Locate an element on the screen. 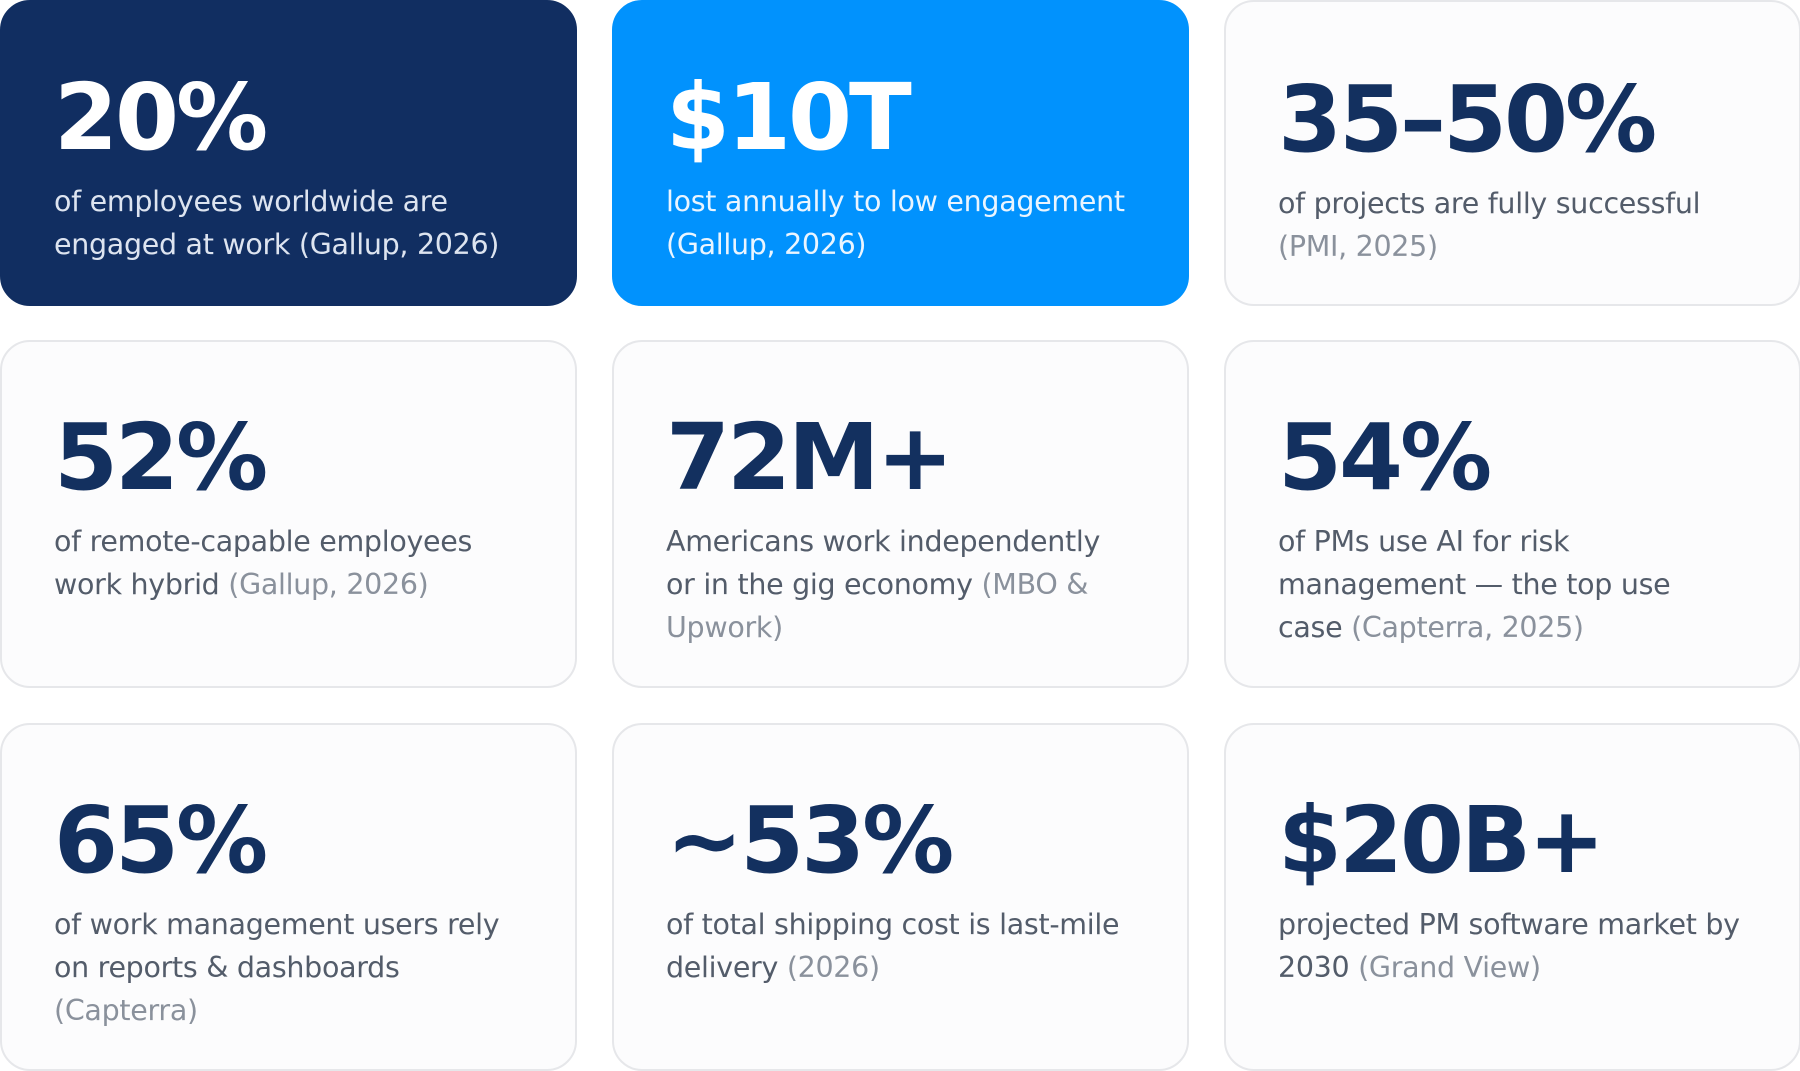 This screenshot has width=1800, height=1071. stat-text: projected PM software market by 2030 is located at coordinates (1509, 946).